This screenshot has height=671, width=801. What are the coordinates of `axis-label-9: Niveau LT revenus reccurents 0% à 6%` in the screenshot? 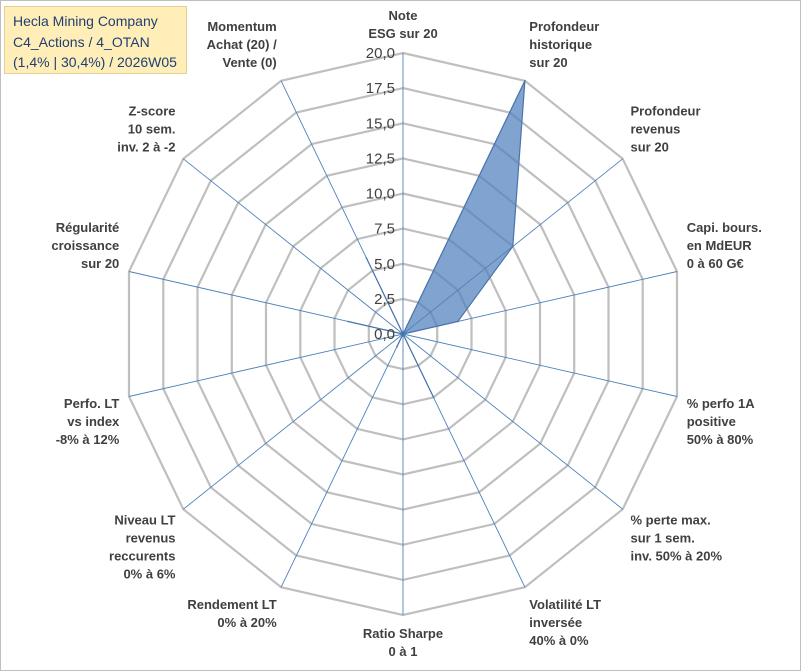 It's located at (142, 546).